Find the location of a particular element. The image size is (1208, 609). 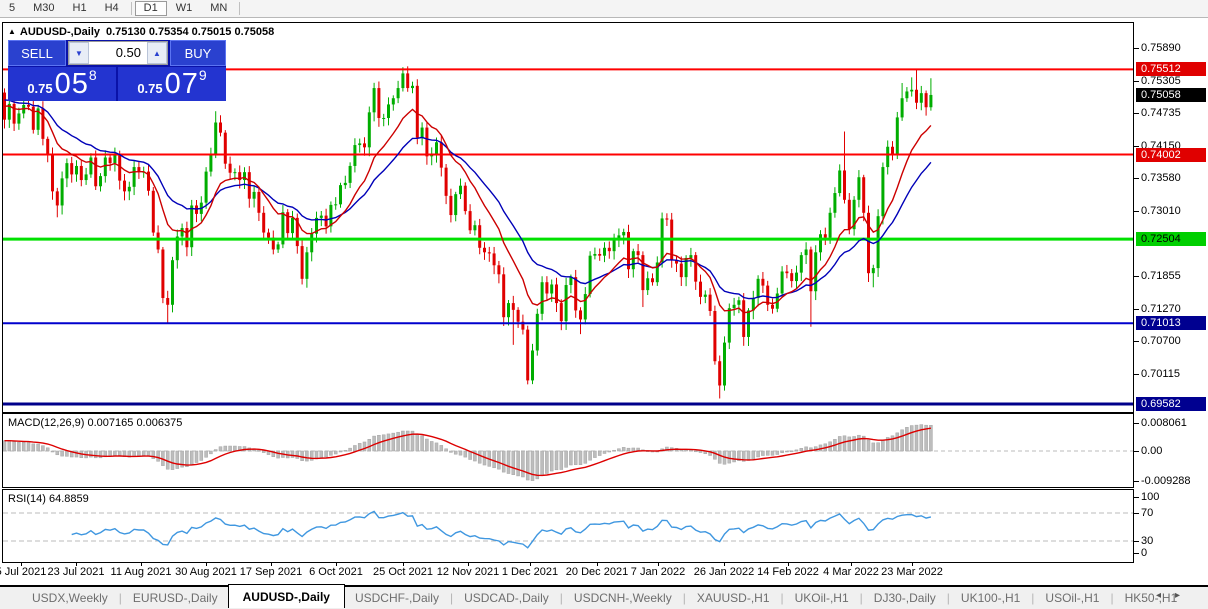

macd-value-main: 0.007165 is located at coordinates (110, 423).